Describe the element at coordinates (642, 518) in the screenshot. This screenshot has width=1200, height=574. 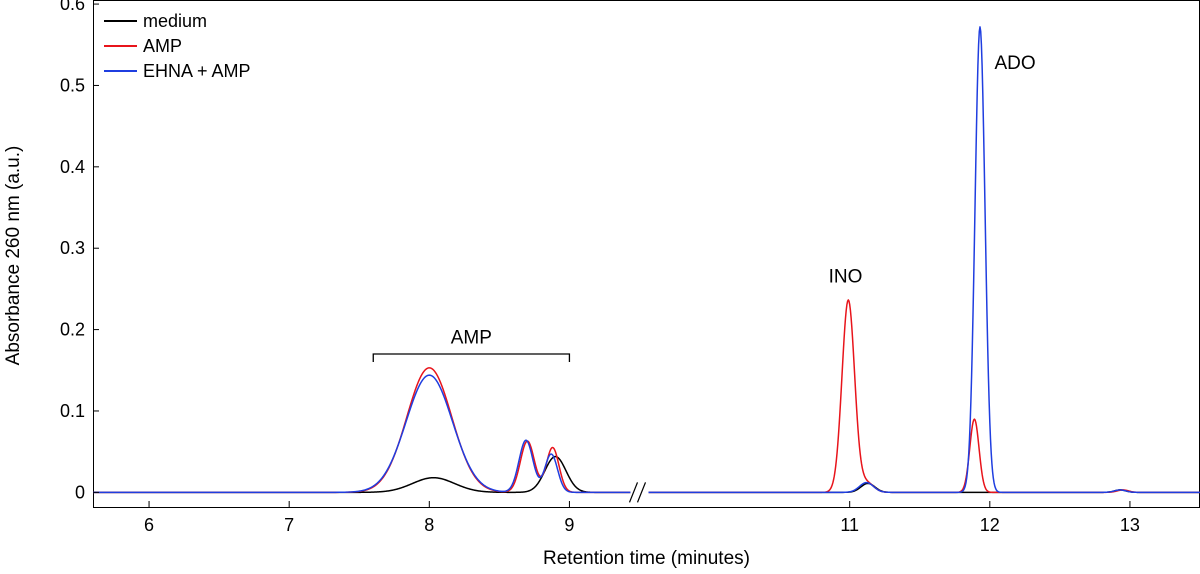
I see `x-axis: 6 7 8 9 11 12 13` at that location.